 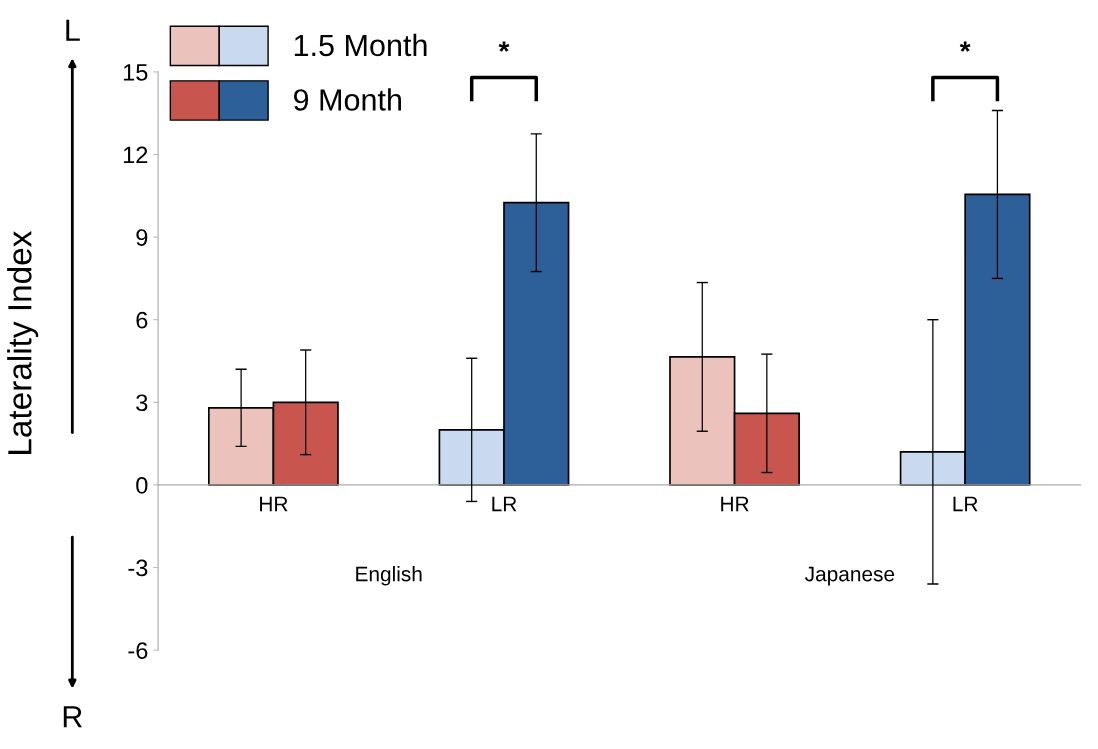 I want to click on text: R, so click(x=72, y=717).